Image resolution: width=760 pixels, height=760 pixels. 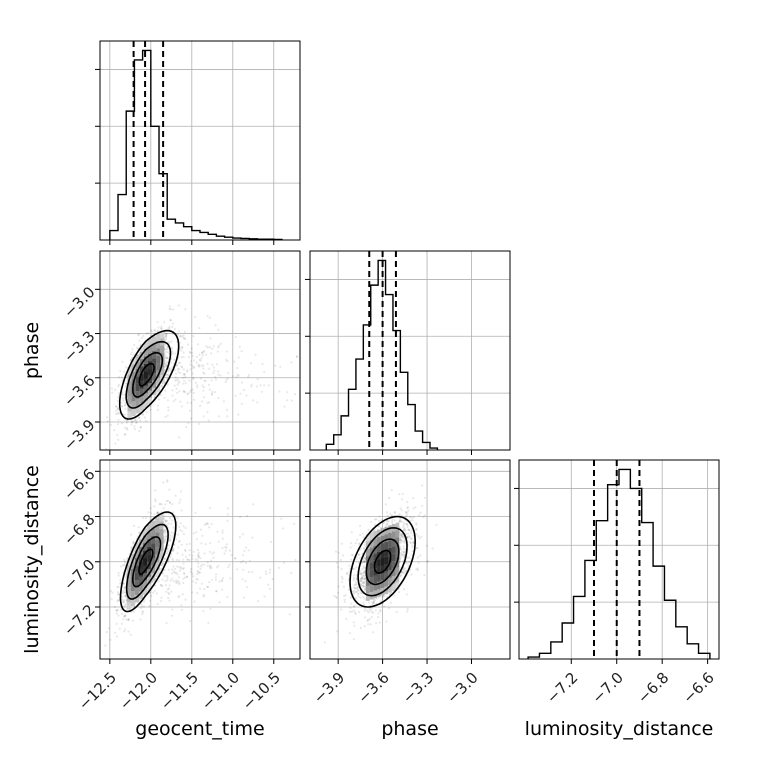 What do you see at coordinates (79, 529) in the screenshot?
I see `y-tick-label-luminosity-distance: −6.8` at bounding box center [79, 529].